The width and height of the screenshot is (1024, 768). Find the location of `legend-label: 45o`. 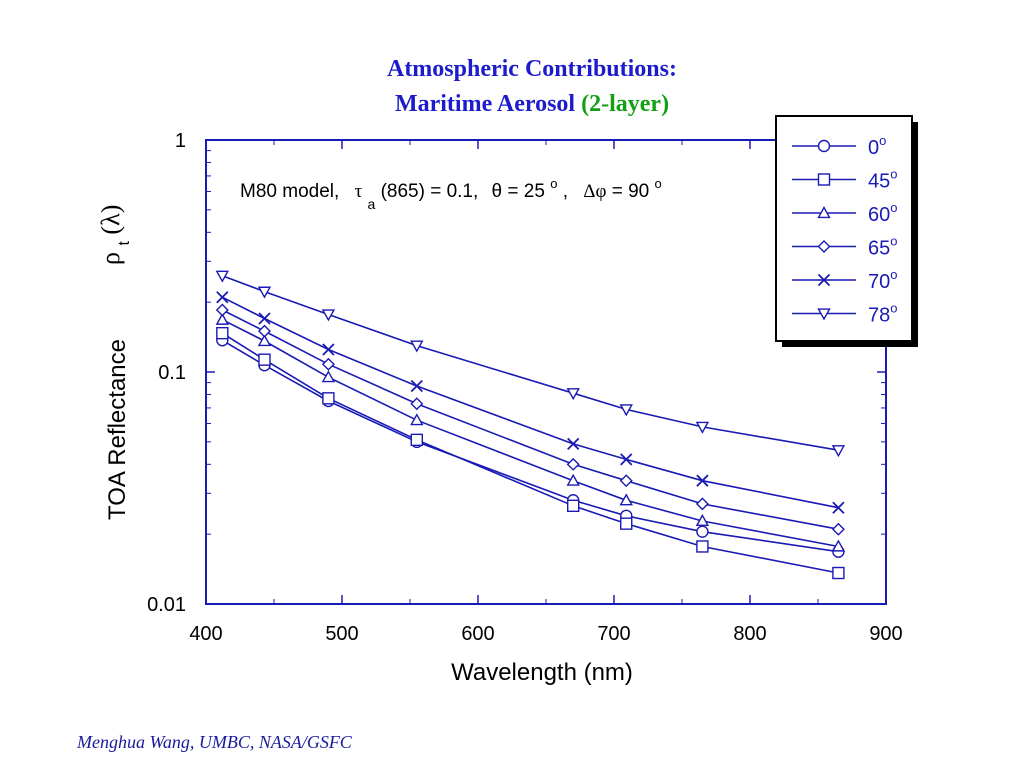

legend-label: 45o is located at coordinates (882, 180).